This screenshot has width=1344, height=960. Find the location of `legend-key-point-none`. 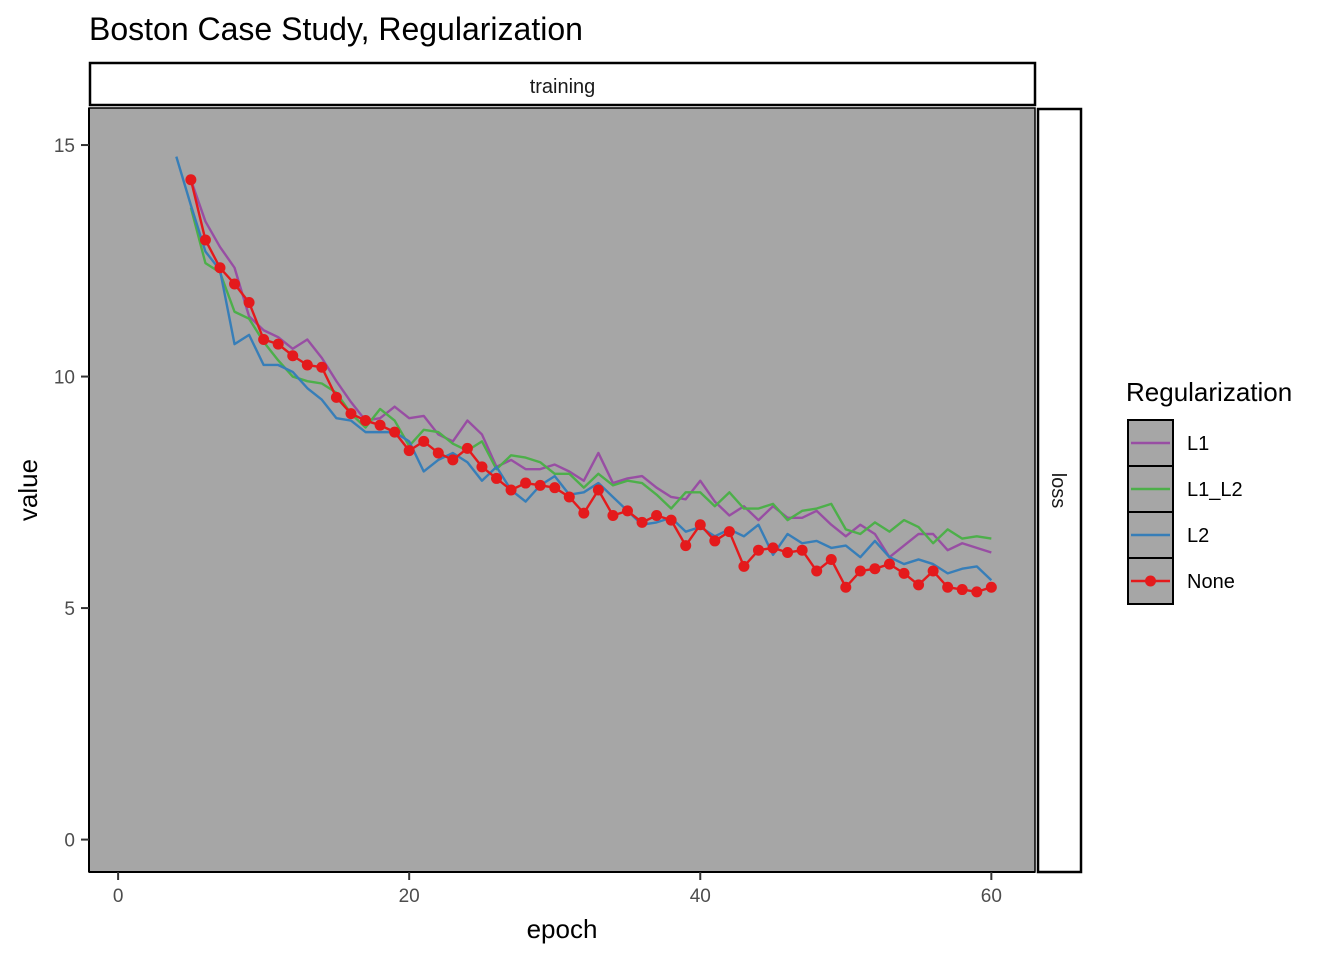

legend-key-point-none is located at coordinates (1150, 581).